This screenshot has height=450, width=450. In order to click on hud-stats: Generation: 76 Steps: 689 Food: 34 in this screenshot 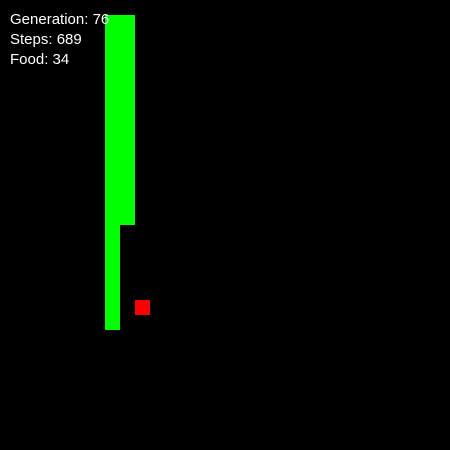, I will do `click(59, 40)`.